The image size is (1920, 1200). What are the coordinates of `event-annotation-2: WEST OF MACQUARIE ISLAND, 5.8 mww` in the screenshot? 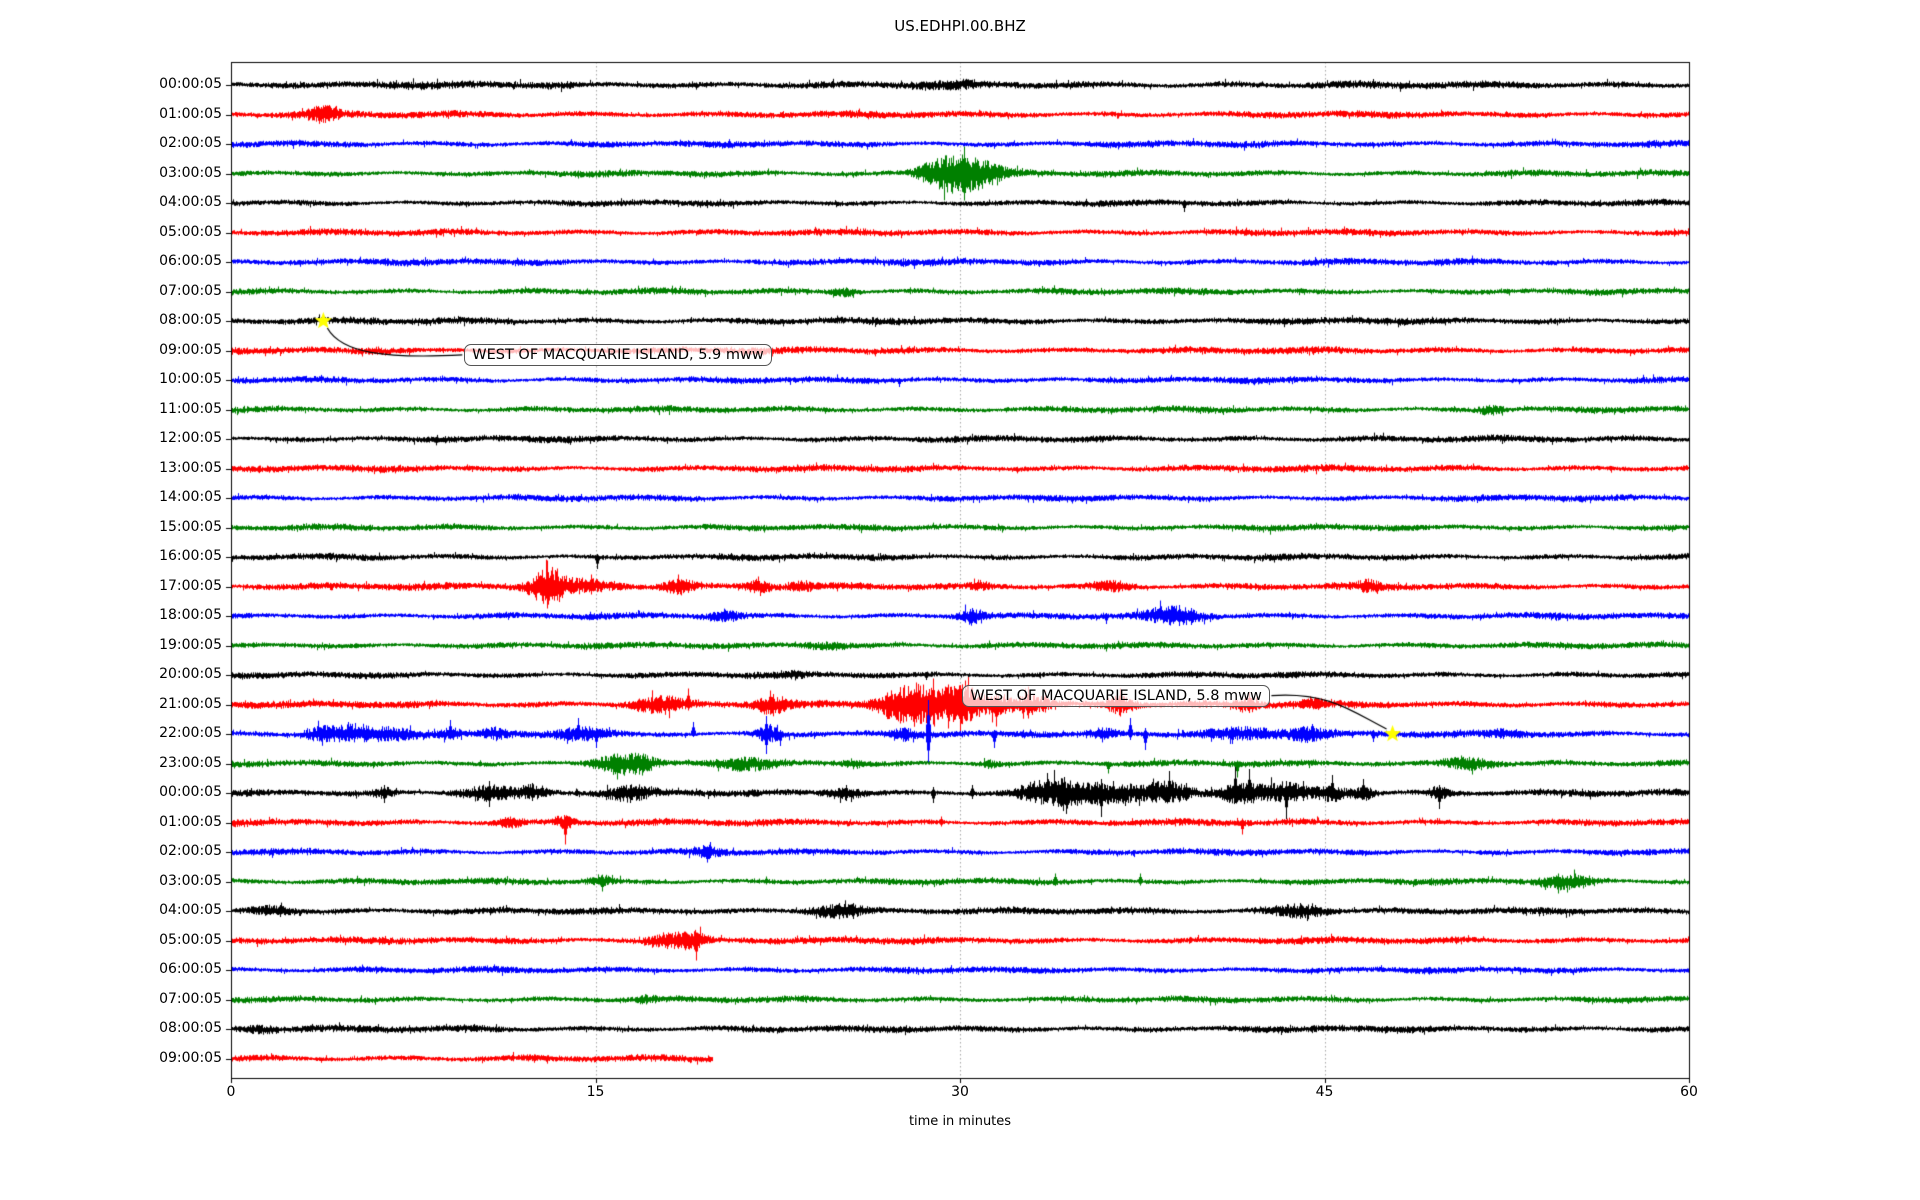 It's located at (1116, 695).